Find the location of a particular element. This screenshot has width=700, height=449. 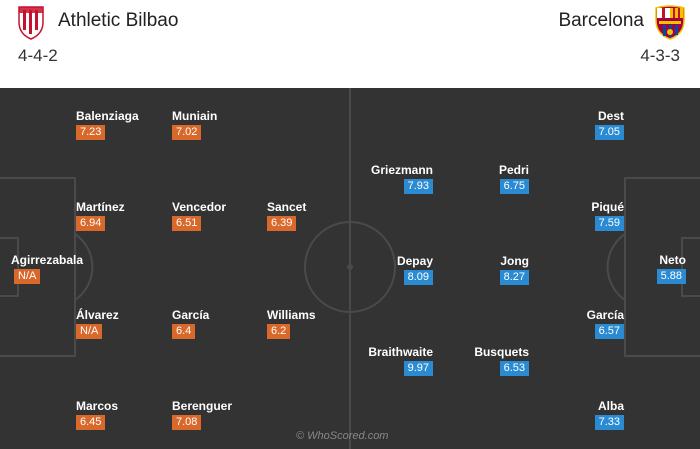

player-name: Martínez is located at coordinates (100, 207).